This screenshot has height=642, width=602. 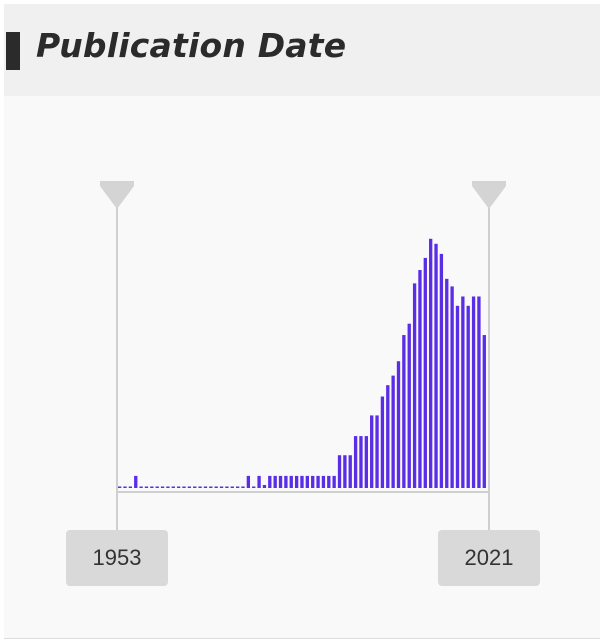 I want to click on histogram-bar-1994, so click(x=339, y=471).